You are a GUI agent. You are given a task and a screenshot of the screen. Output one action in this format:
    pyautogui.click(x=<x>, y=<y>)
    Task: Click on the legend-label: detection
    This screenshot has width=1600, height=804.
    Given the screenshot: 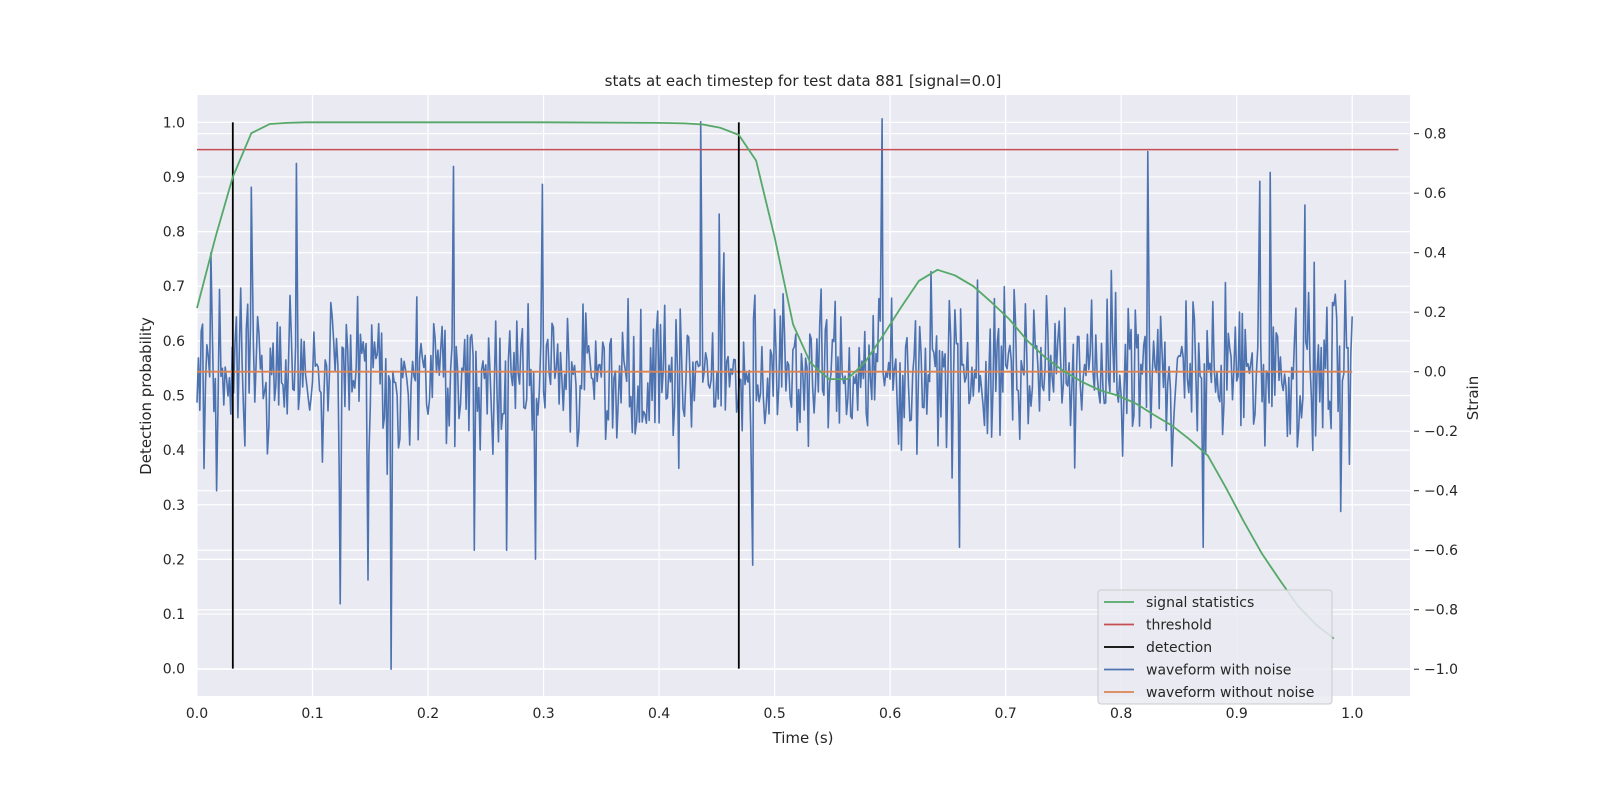 What is the action you would take?
    pyautogui.click(x=1179, y=648)
    